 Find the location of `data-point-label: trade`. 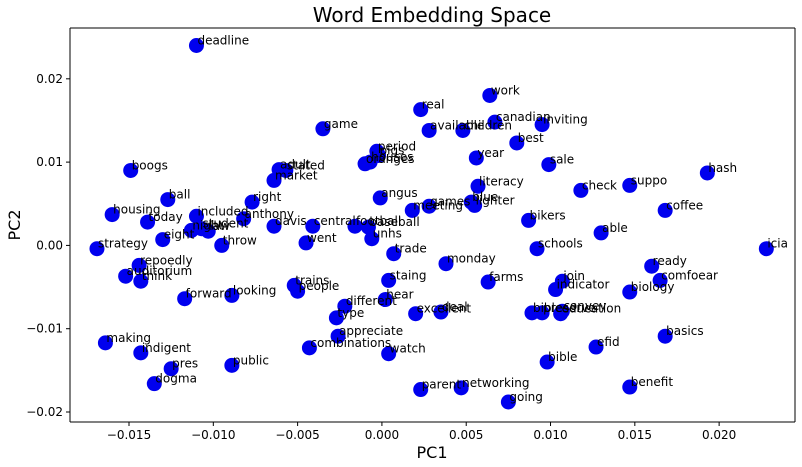

data-point-label: trade is located at coordinates (411, 249).